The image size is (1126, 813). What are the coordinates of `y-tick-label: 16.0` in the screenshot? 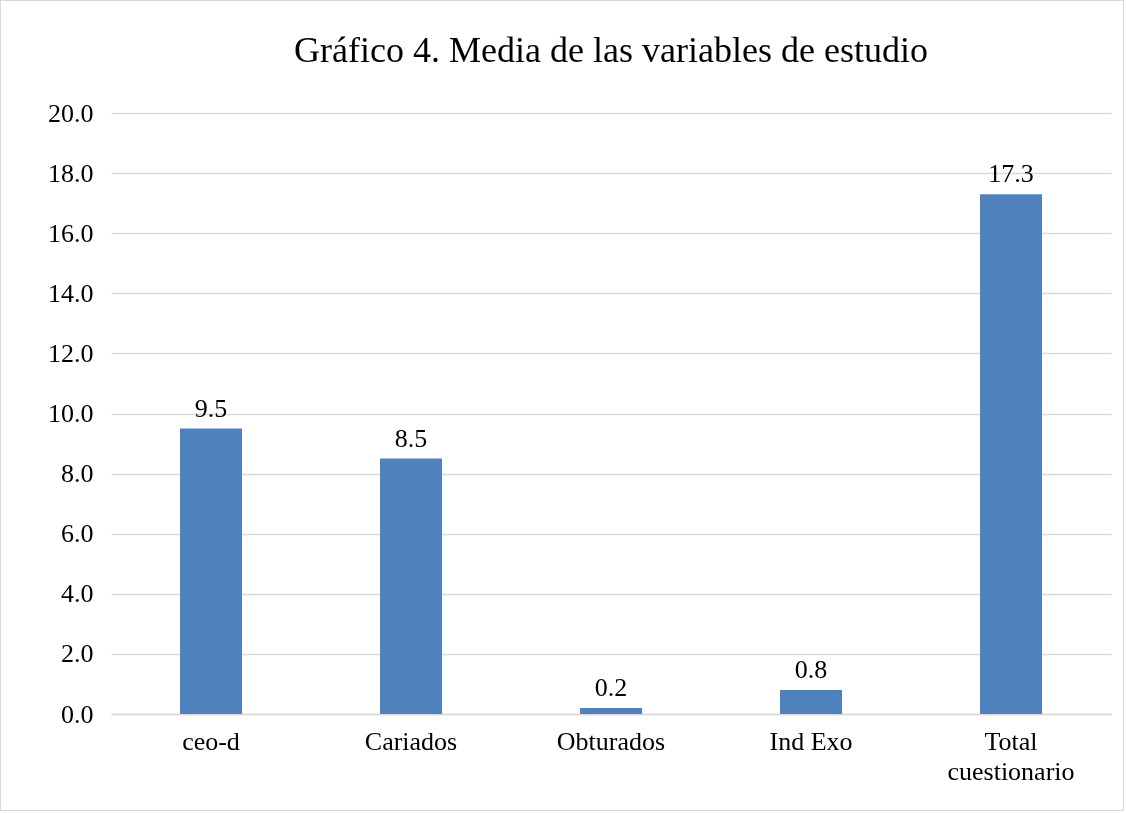 It's located at (71, 233).